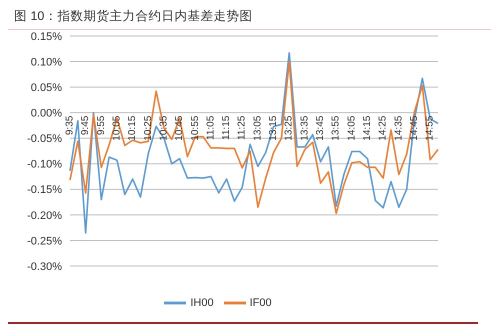  Describe the element at coordinates (368, 128) in the screenshot. I see `x-tick-label: 14:15` at that location.